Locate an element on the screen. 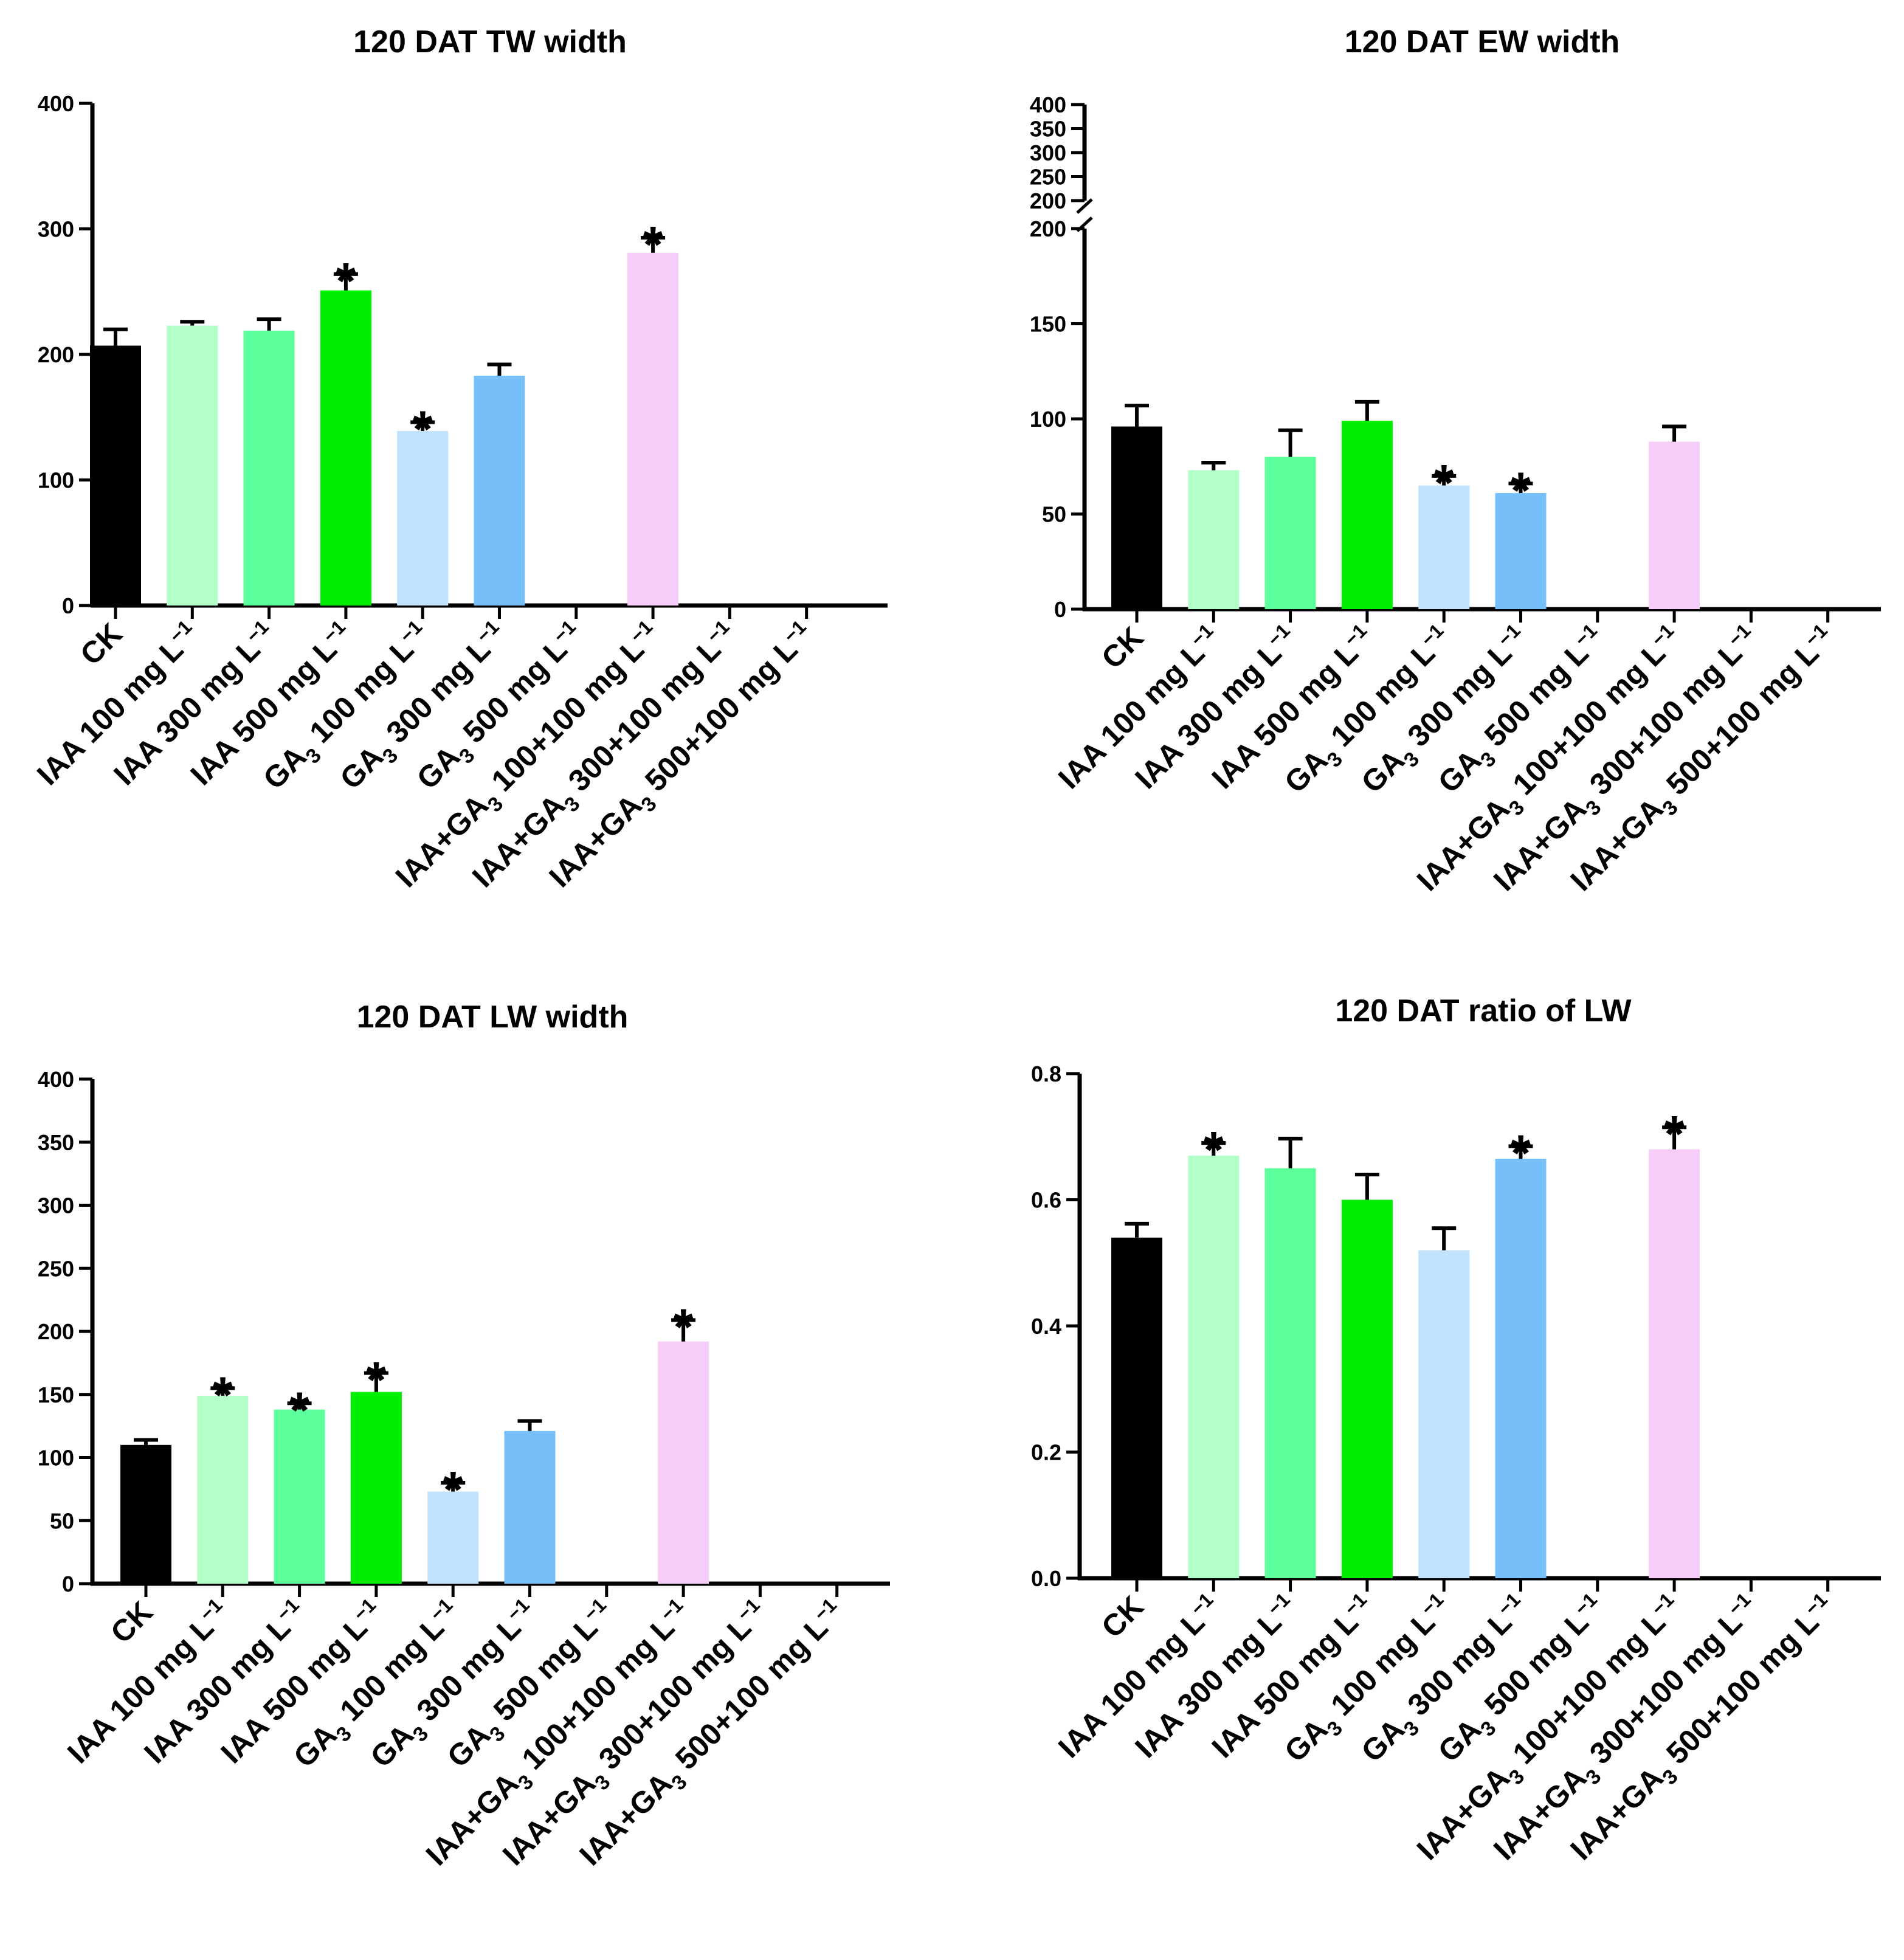 This screenshot has height=1960, width=1904. chart-title: 120 DAT EW width is located at coordinates (1482, 42).